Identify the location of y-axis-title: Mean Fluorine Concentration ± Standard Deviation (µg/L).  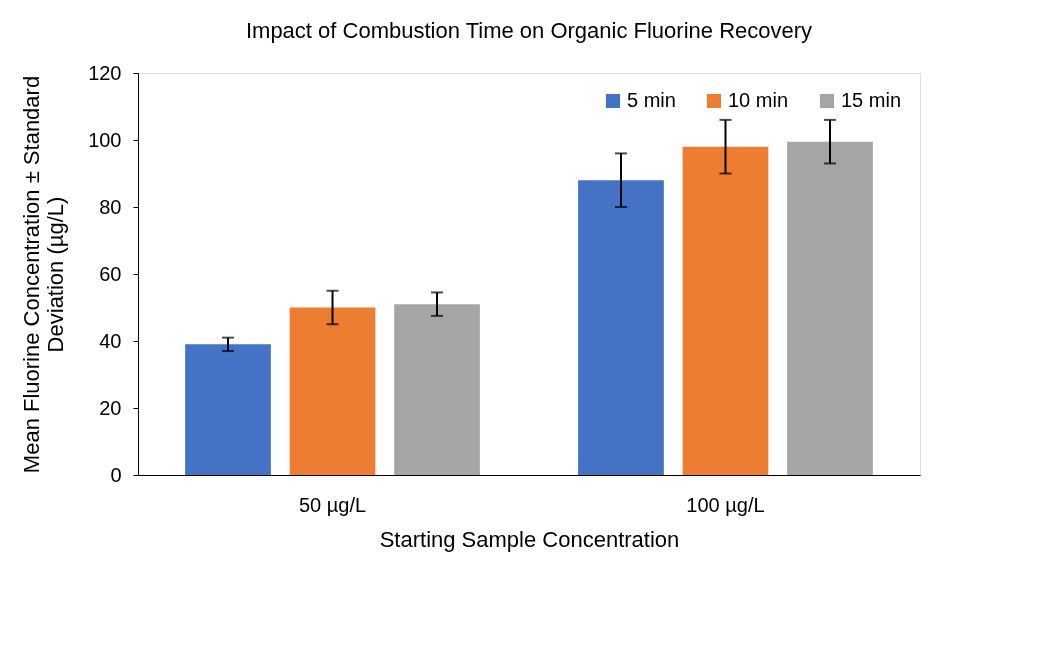
(44, 274).